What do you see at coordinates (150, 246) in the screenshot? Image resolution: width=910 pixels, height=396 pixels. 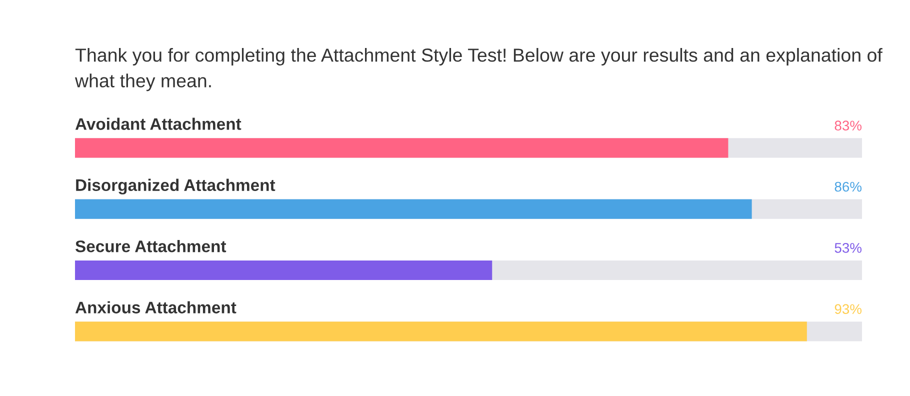 I see `y-tick-label: Secure Attachment` at bounding box center [150, 246].